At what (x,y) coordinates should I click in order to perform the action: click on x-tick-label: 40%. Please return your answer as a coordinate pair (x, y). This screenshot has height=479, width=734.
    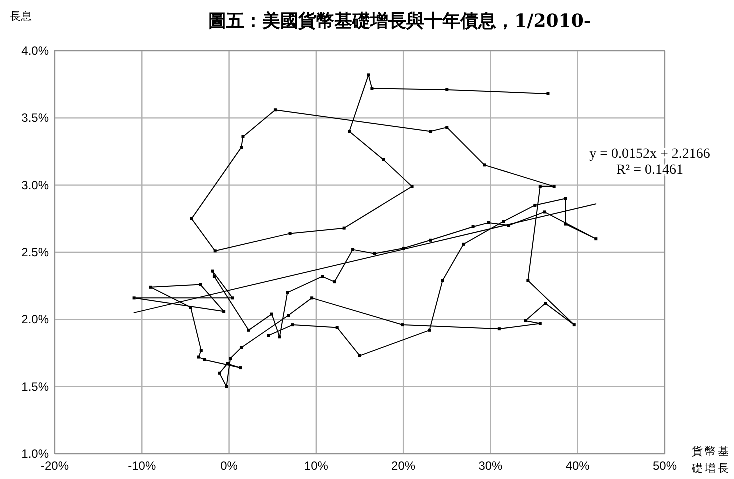
    Looking at the image, I should click on (578, 466).